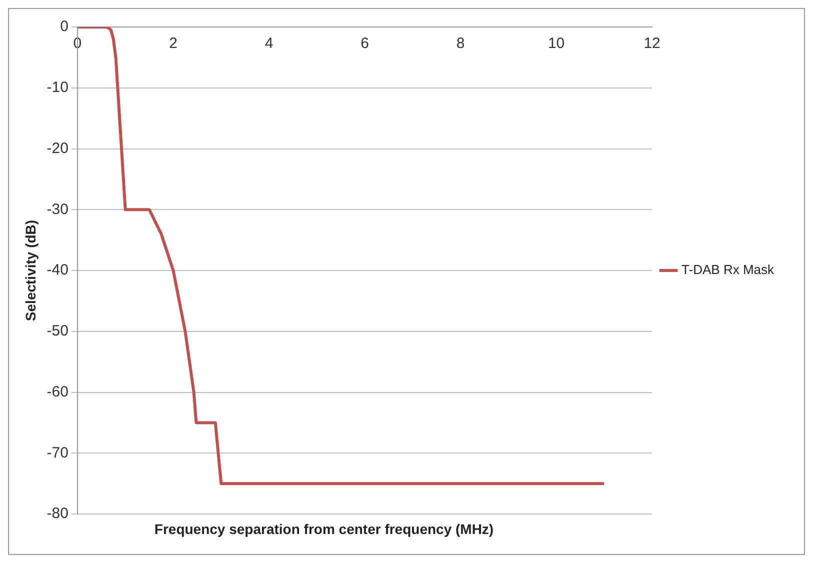  I want to click on y-axis-title: Selectivity (dB), so click(30, 271).